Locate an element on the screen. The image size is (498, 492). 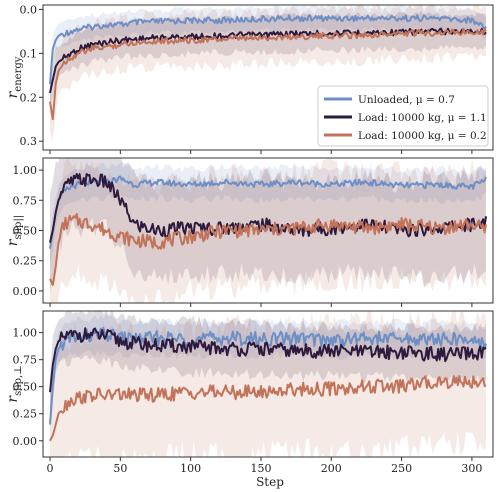
legend-label: Load: 10000 kg, μ = 0.2 is located at coordinates (422, 136).